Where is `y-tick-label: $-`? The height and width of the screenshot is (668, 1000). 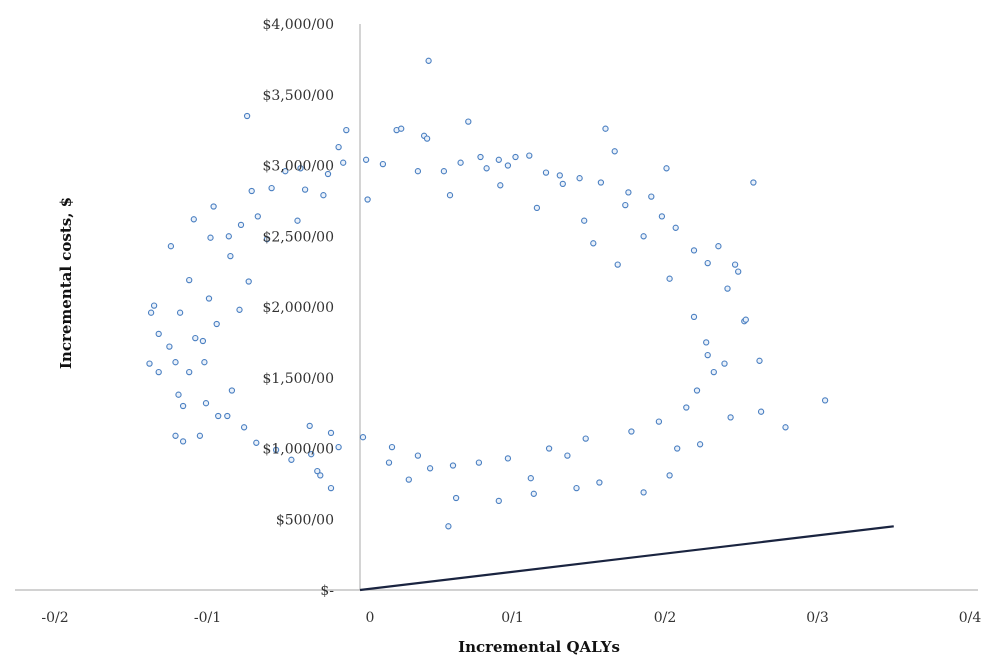 y-tick-label: $- is located at coordinates (327, 591).